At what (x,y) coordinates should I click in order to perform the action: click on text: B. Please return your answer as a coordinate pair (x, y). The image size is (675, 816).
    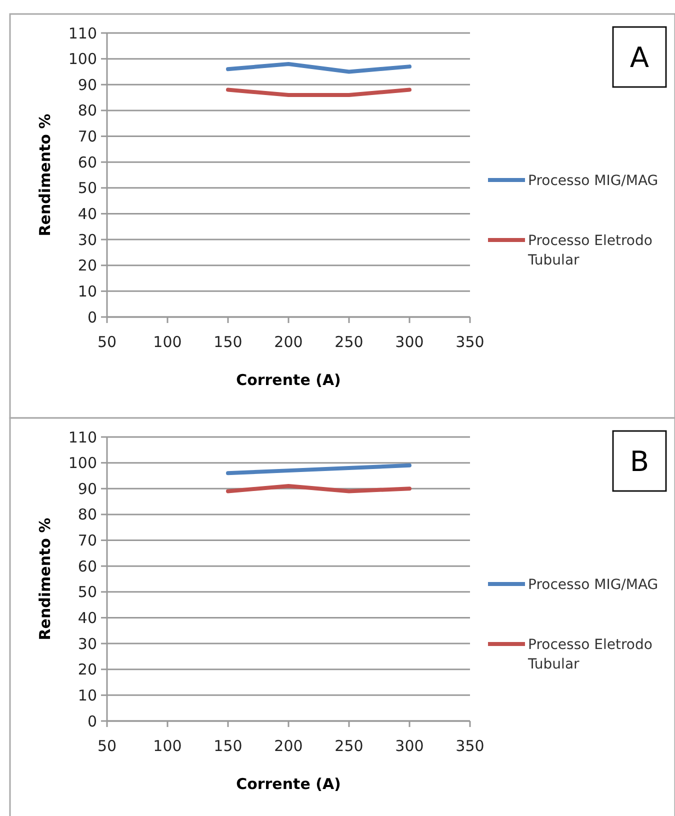
    Looking at the image, I should click on (640, 461).